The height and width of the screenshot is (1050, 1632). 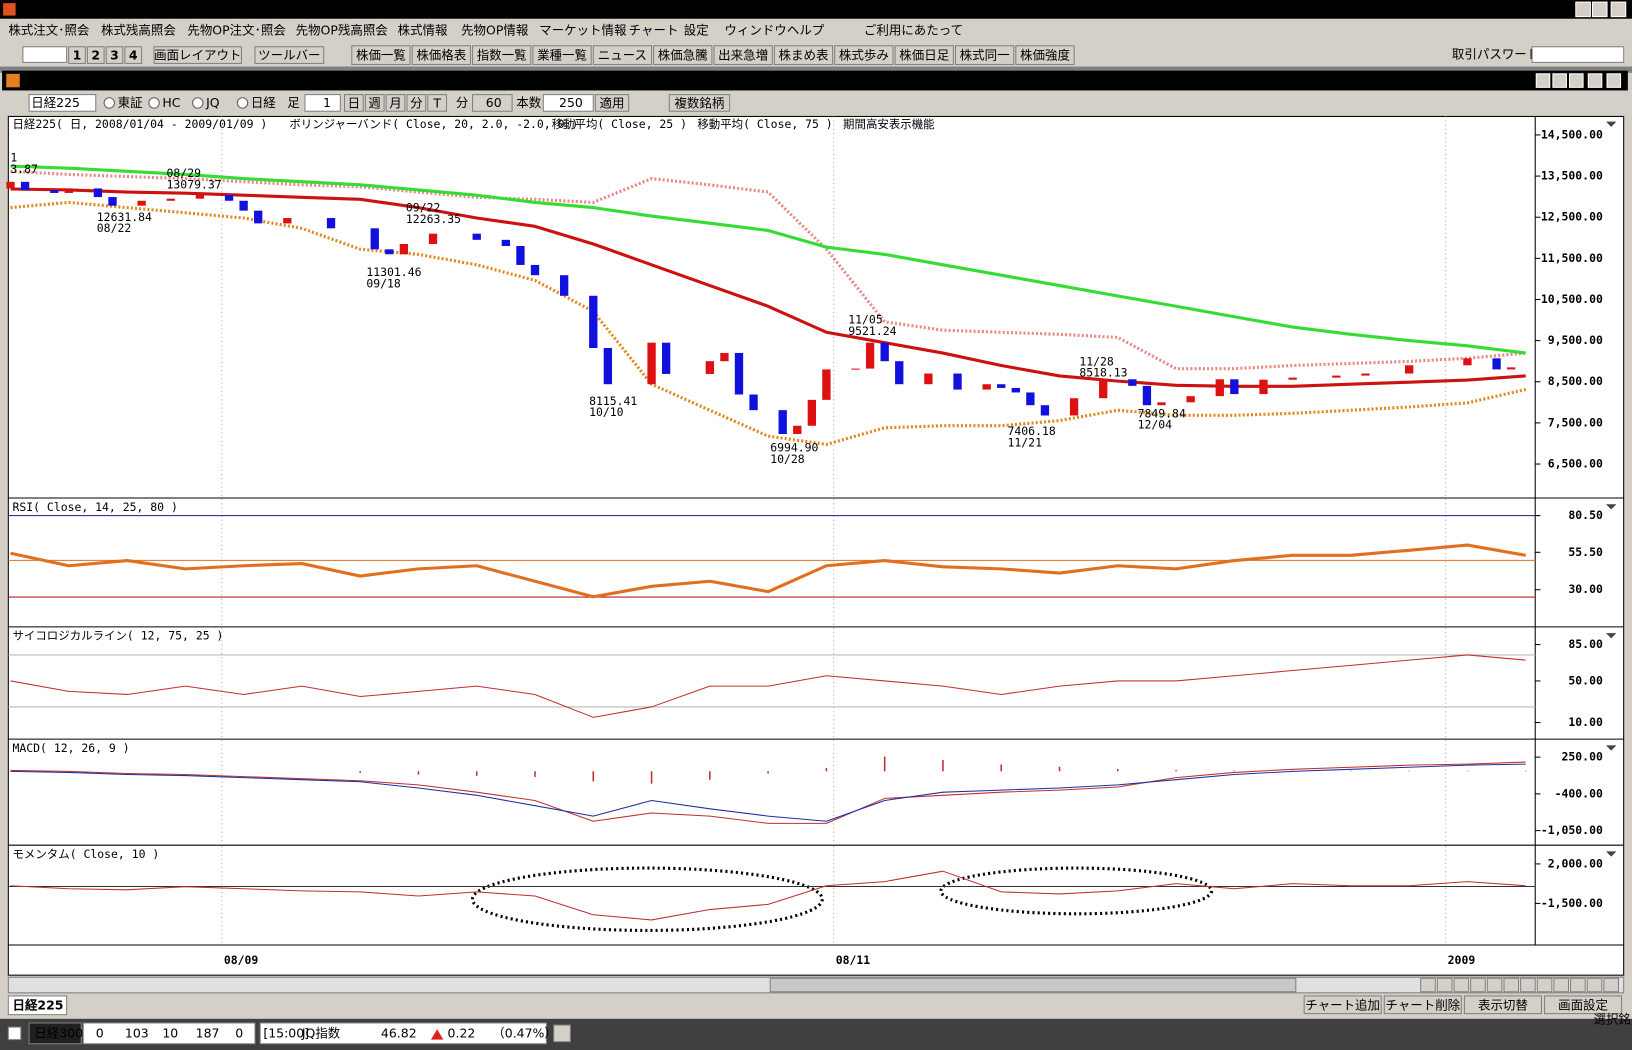 What do you see at coordinates (1578, 54) in the screenshot?
I see `password-field` at bounding box center [1578, 54].